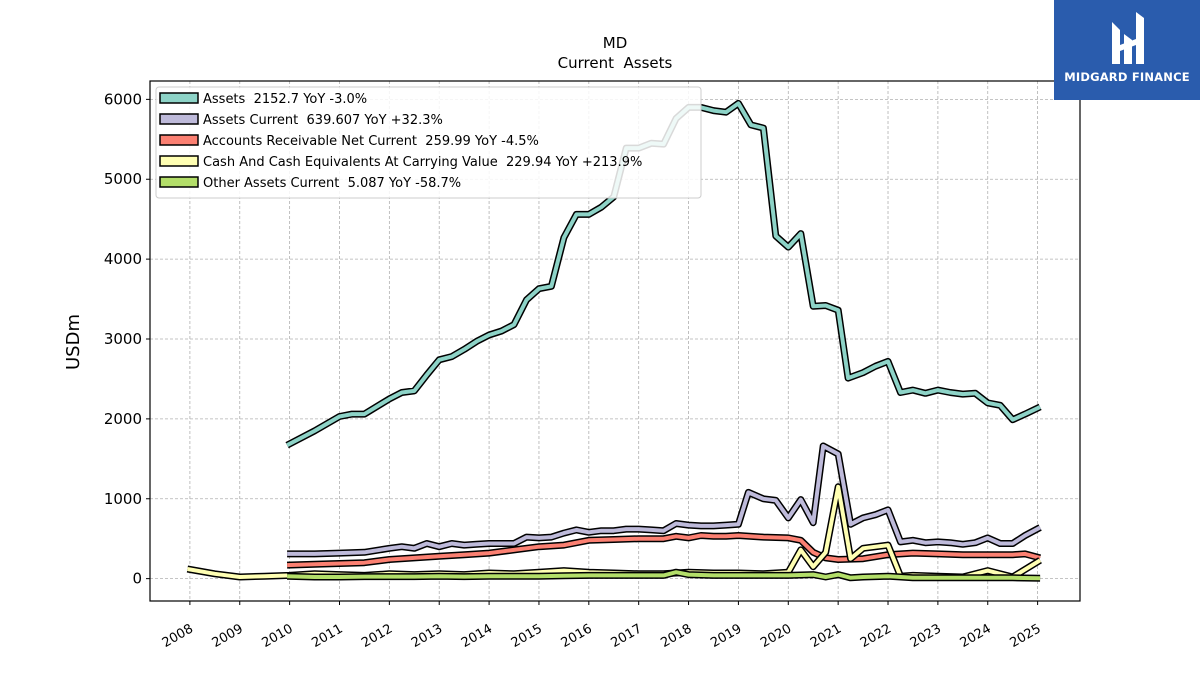  What do you see at coordinates (1128, 38) in the screenshot?
I see `midgard-logo-icon` at bounding box center [1128, 38].